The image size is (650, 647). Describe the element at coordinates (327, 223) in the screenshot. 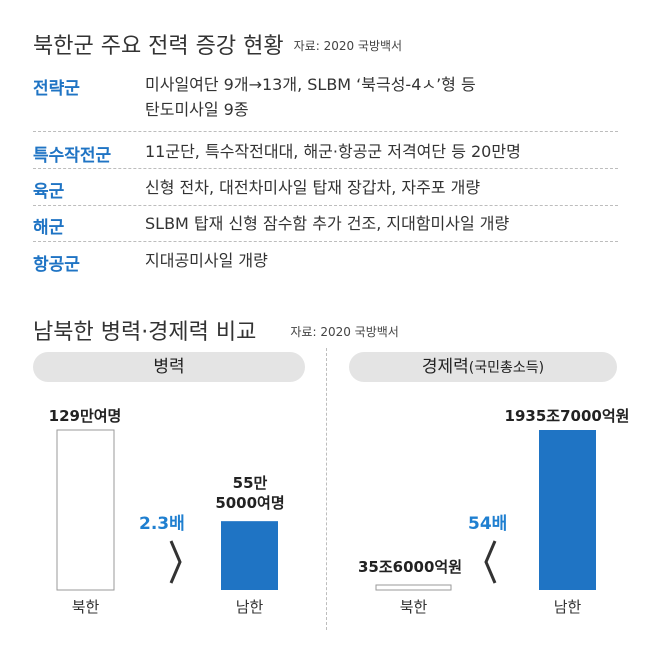

I see `row-desc-navy: SLBM 탑재 신형 잠수함 추가 건조, 지대함미사일 개량` at that location.